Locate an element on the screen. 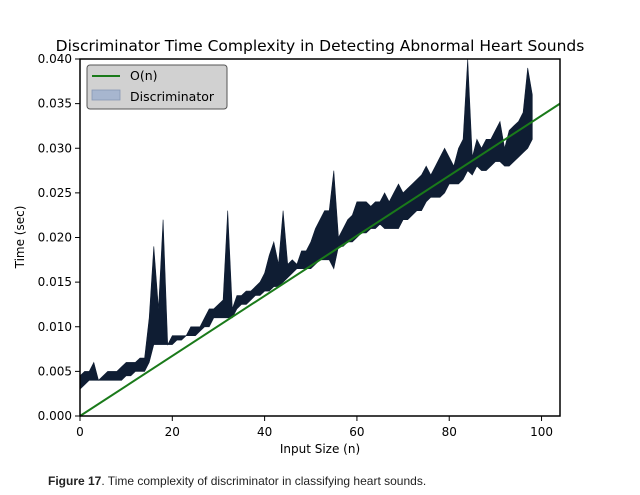 The width and height of the screenshot is (640, 495). legend-box is located at coordinates (157, 87).